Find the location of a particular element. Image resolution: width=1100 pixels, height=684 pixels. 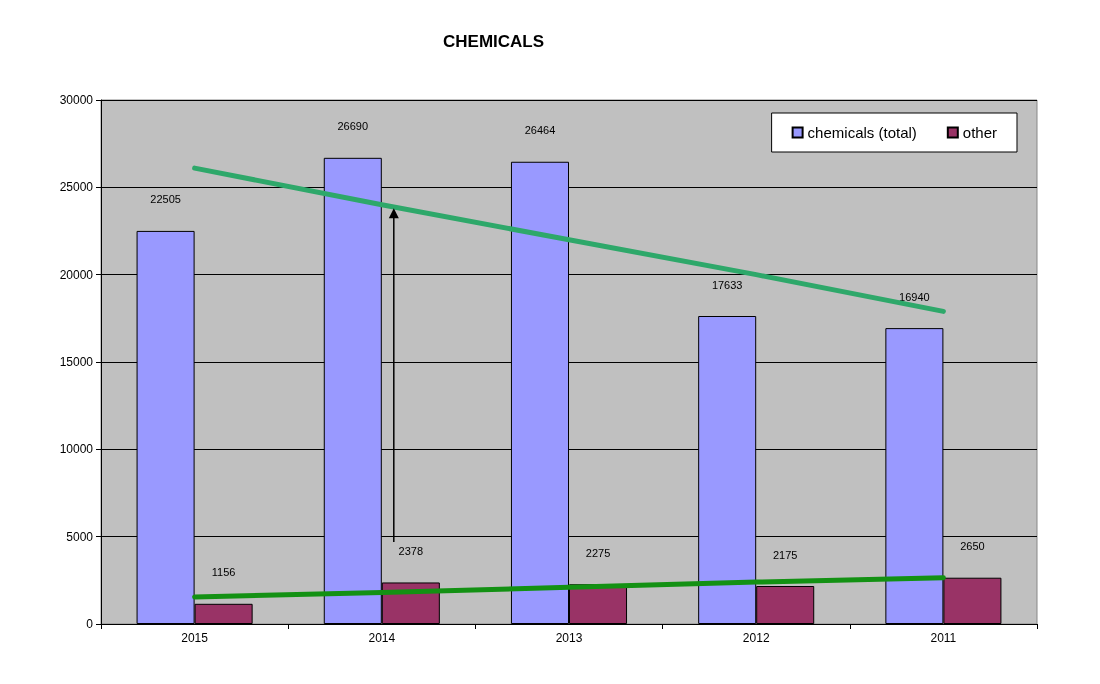

y-tick-label: 0 is located at coordinates (90, 624).